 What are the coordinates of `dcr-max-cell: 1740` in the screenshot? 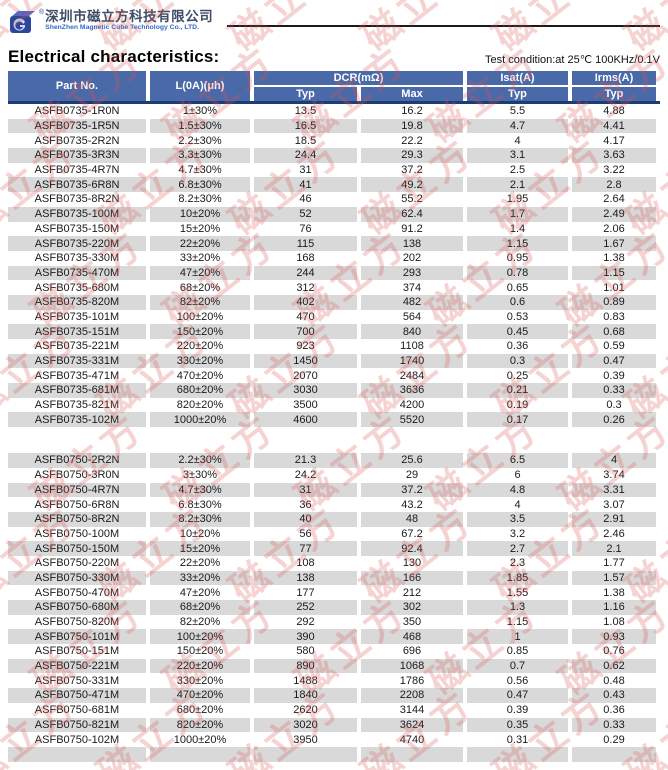 It's located at (412, 361).